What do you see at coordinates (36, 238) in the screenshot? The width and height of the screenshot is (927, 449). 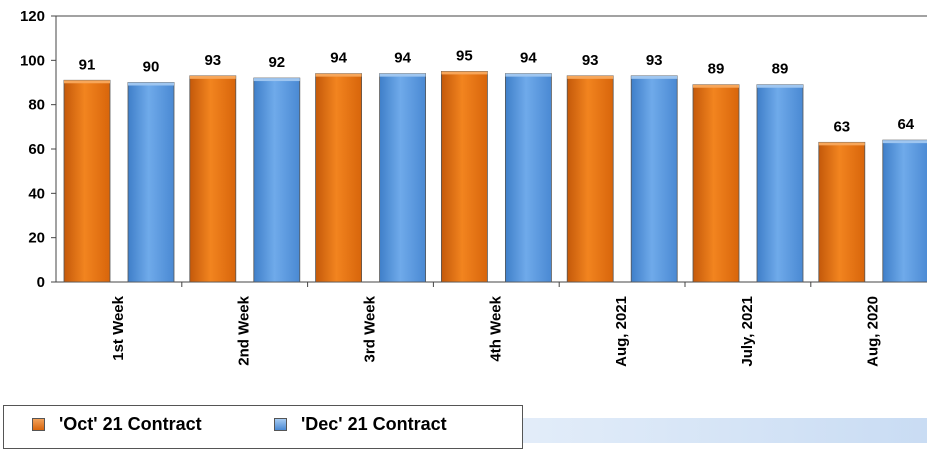 I see `y-tick-label: 20` at bounding box center [36, 238].